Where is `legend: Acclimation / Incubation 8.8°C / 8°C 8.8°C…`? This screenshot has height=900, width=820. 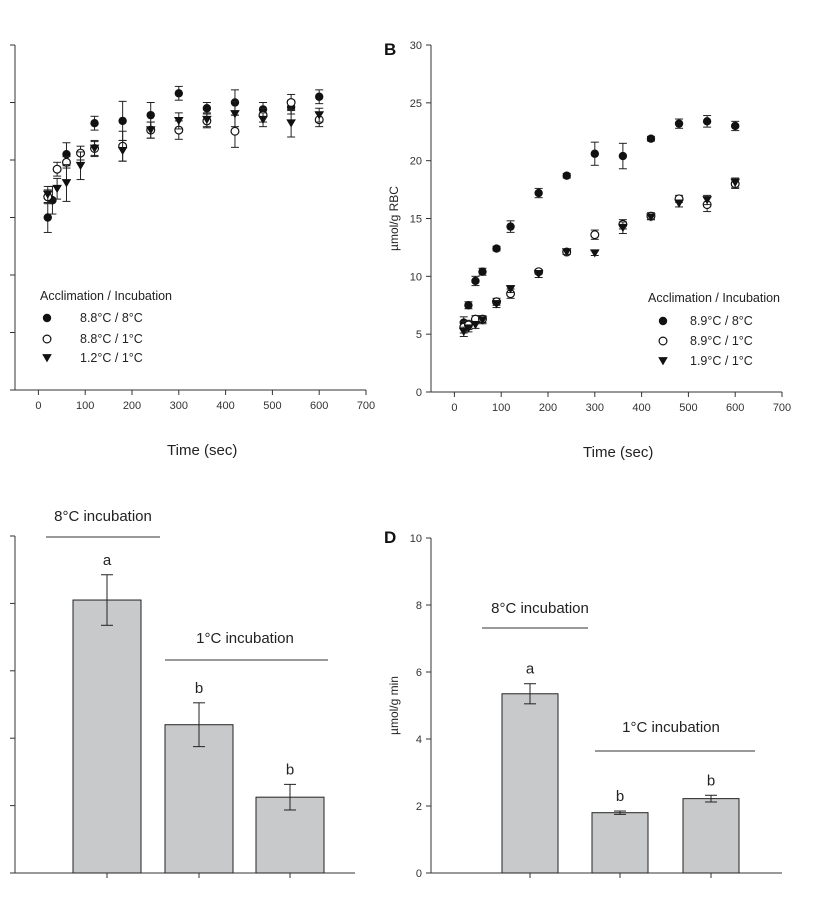 legend: Acclimation / Incubation 8.8°C / 8°C 8.8°C… is located at coordinates (106, 327).